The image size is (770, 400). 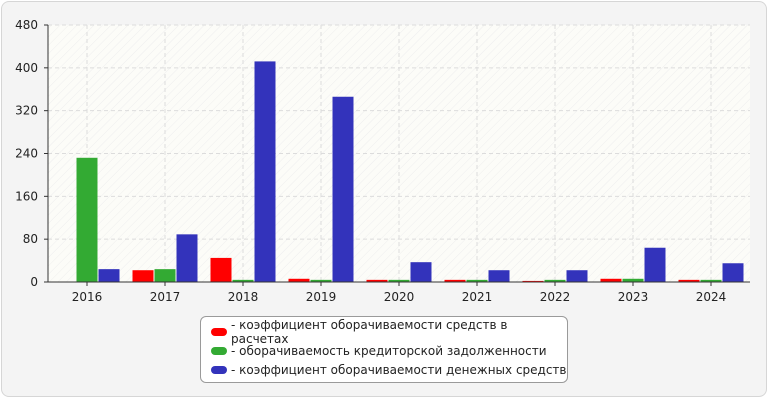 What do you see at coordinates (26, 68) in the screenshot?
I see `y-tick-label: 400` at bounding box center [26, 68].